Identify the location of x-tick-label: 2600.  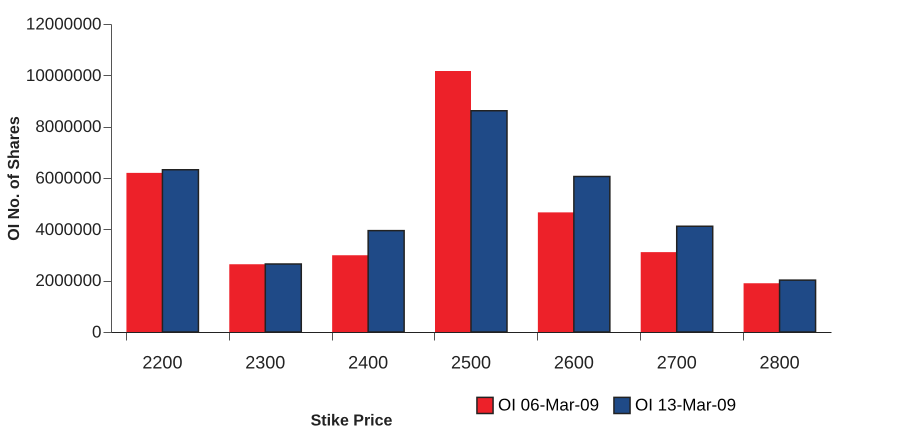
(574, 362).